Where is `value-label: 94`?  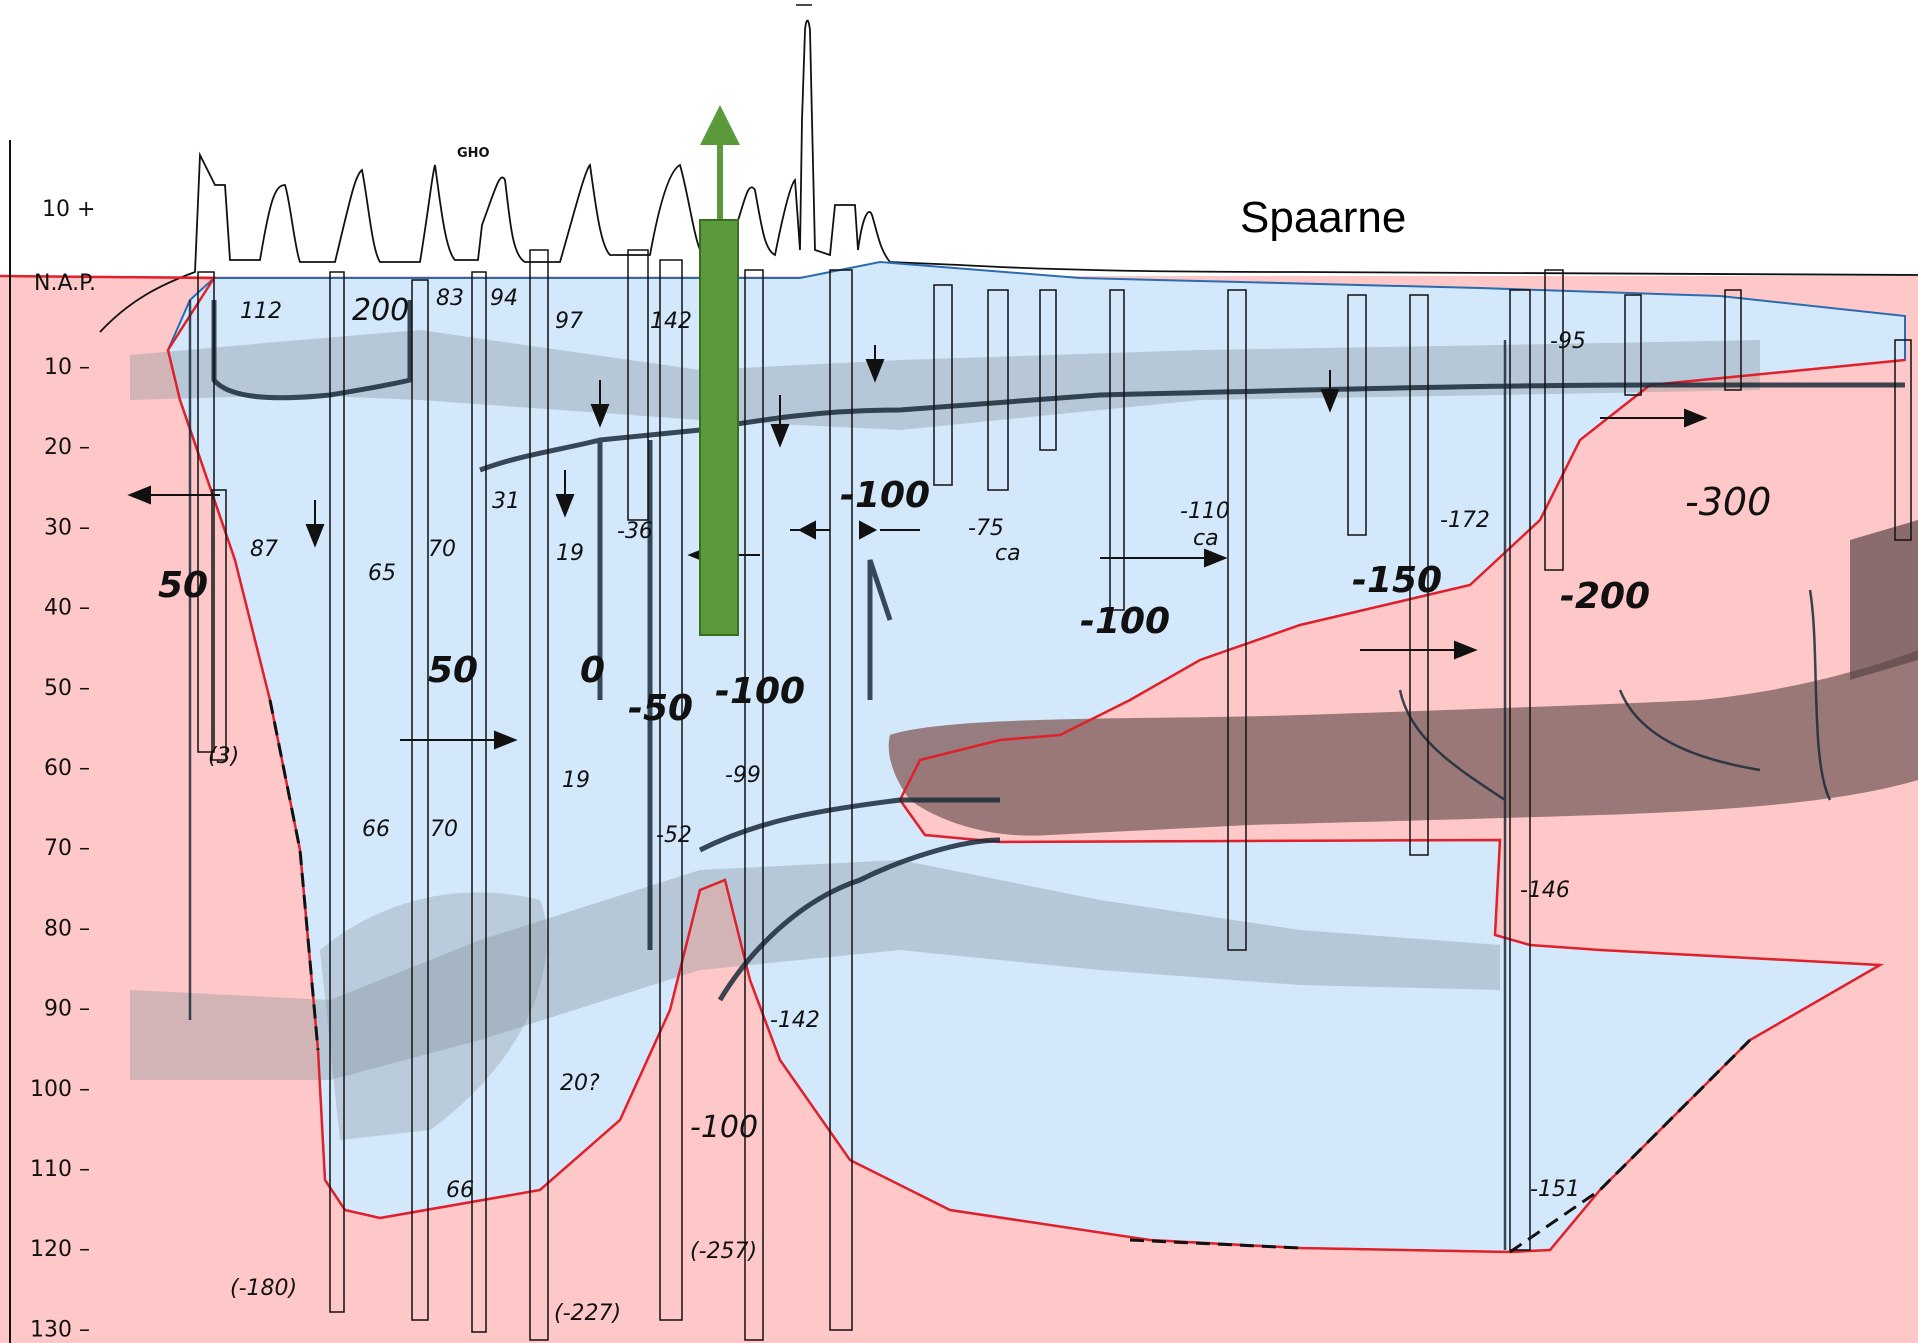 value-label: 94 is located at coordinates (504, 298).